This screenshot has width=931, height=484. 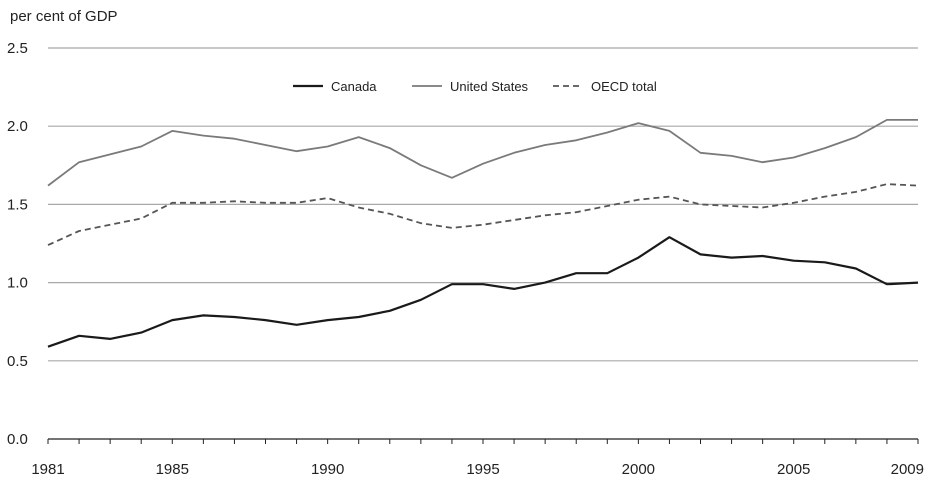 I want to click on x-tick-label: 2009, so click(x=907, y=469).